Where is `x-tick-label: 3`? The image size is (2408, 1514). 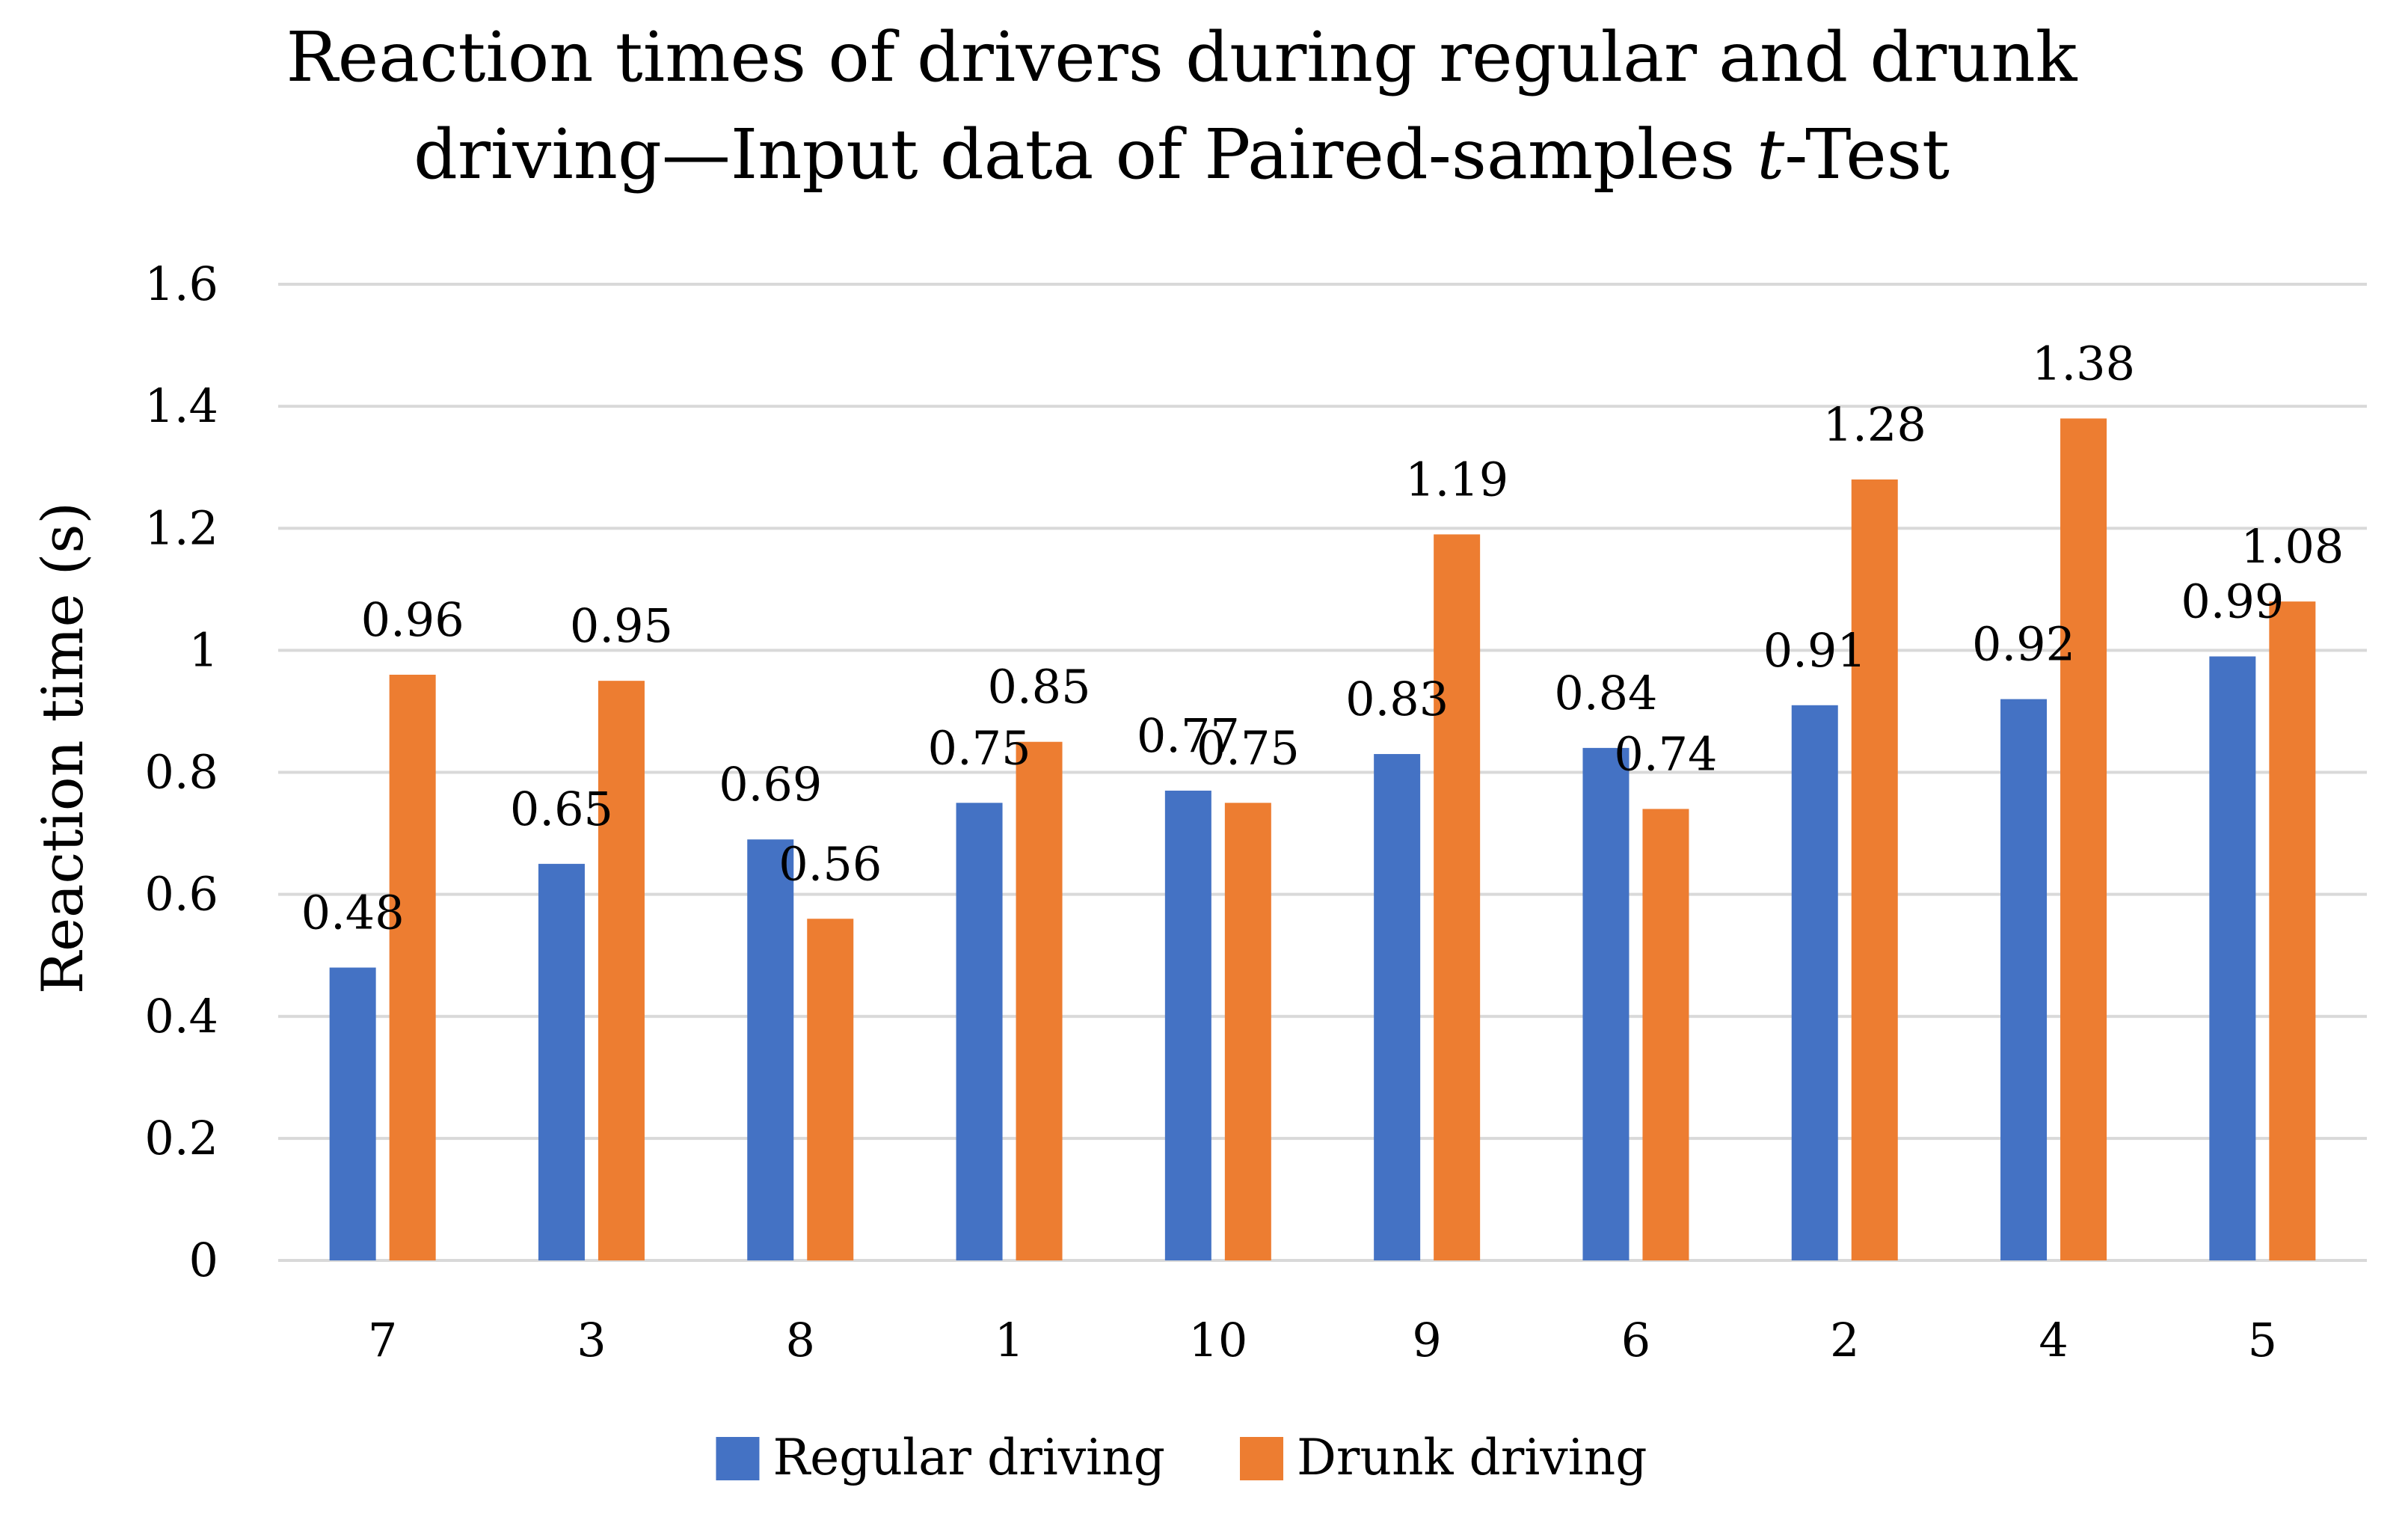 x-tick-label: 3 is located at coordinates (591, 1340).